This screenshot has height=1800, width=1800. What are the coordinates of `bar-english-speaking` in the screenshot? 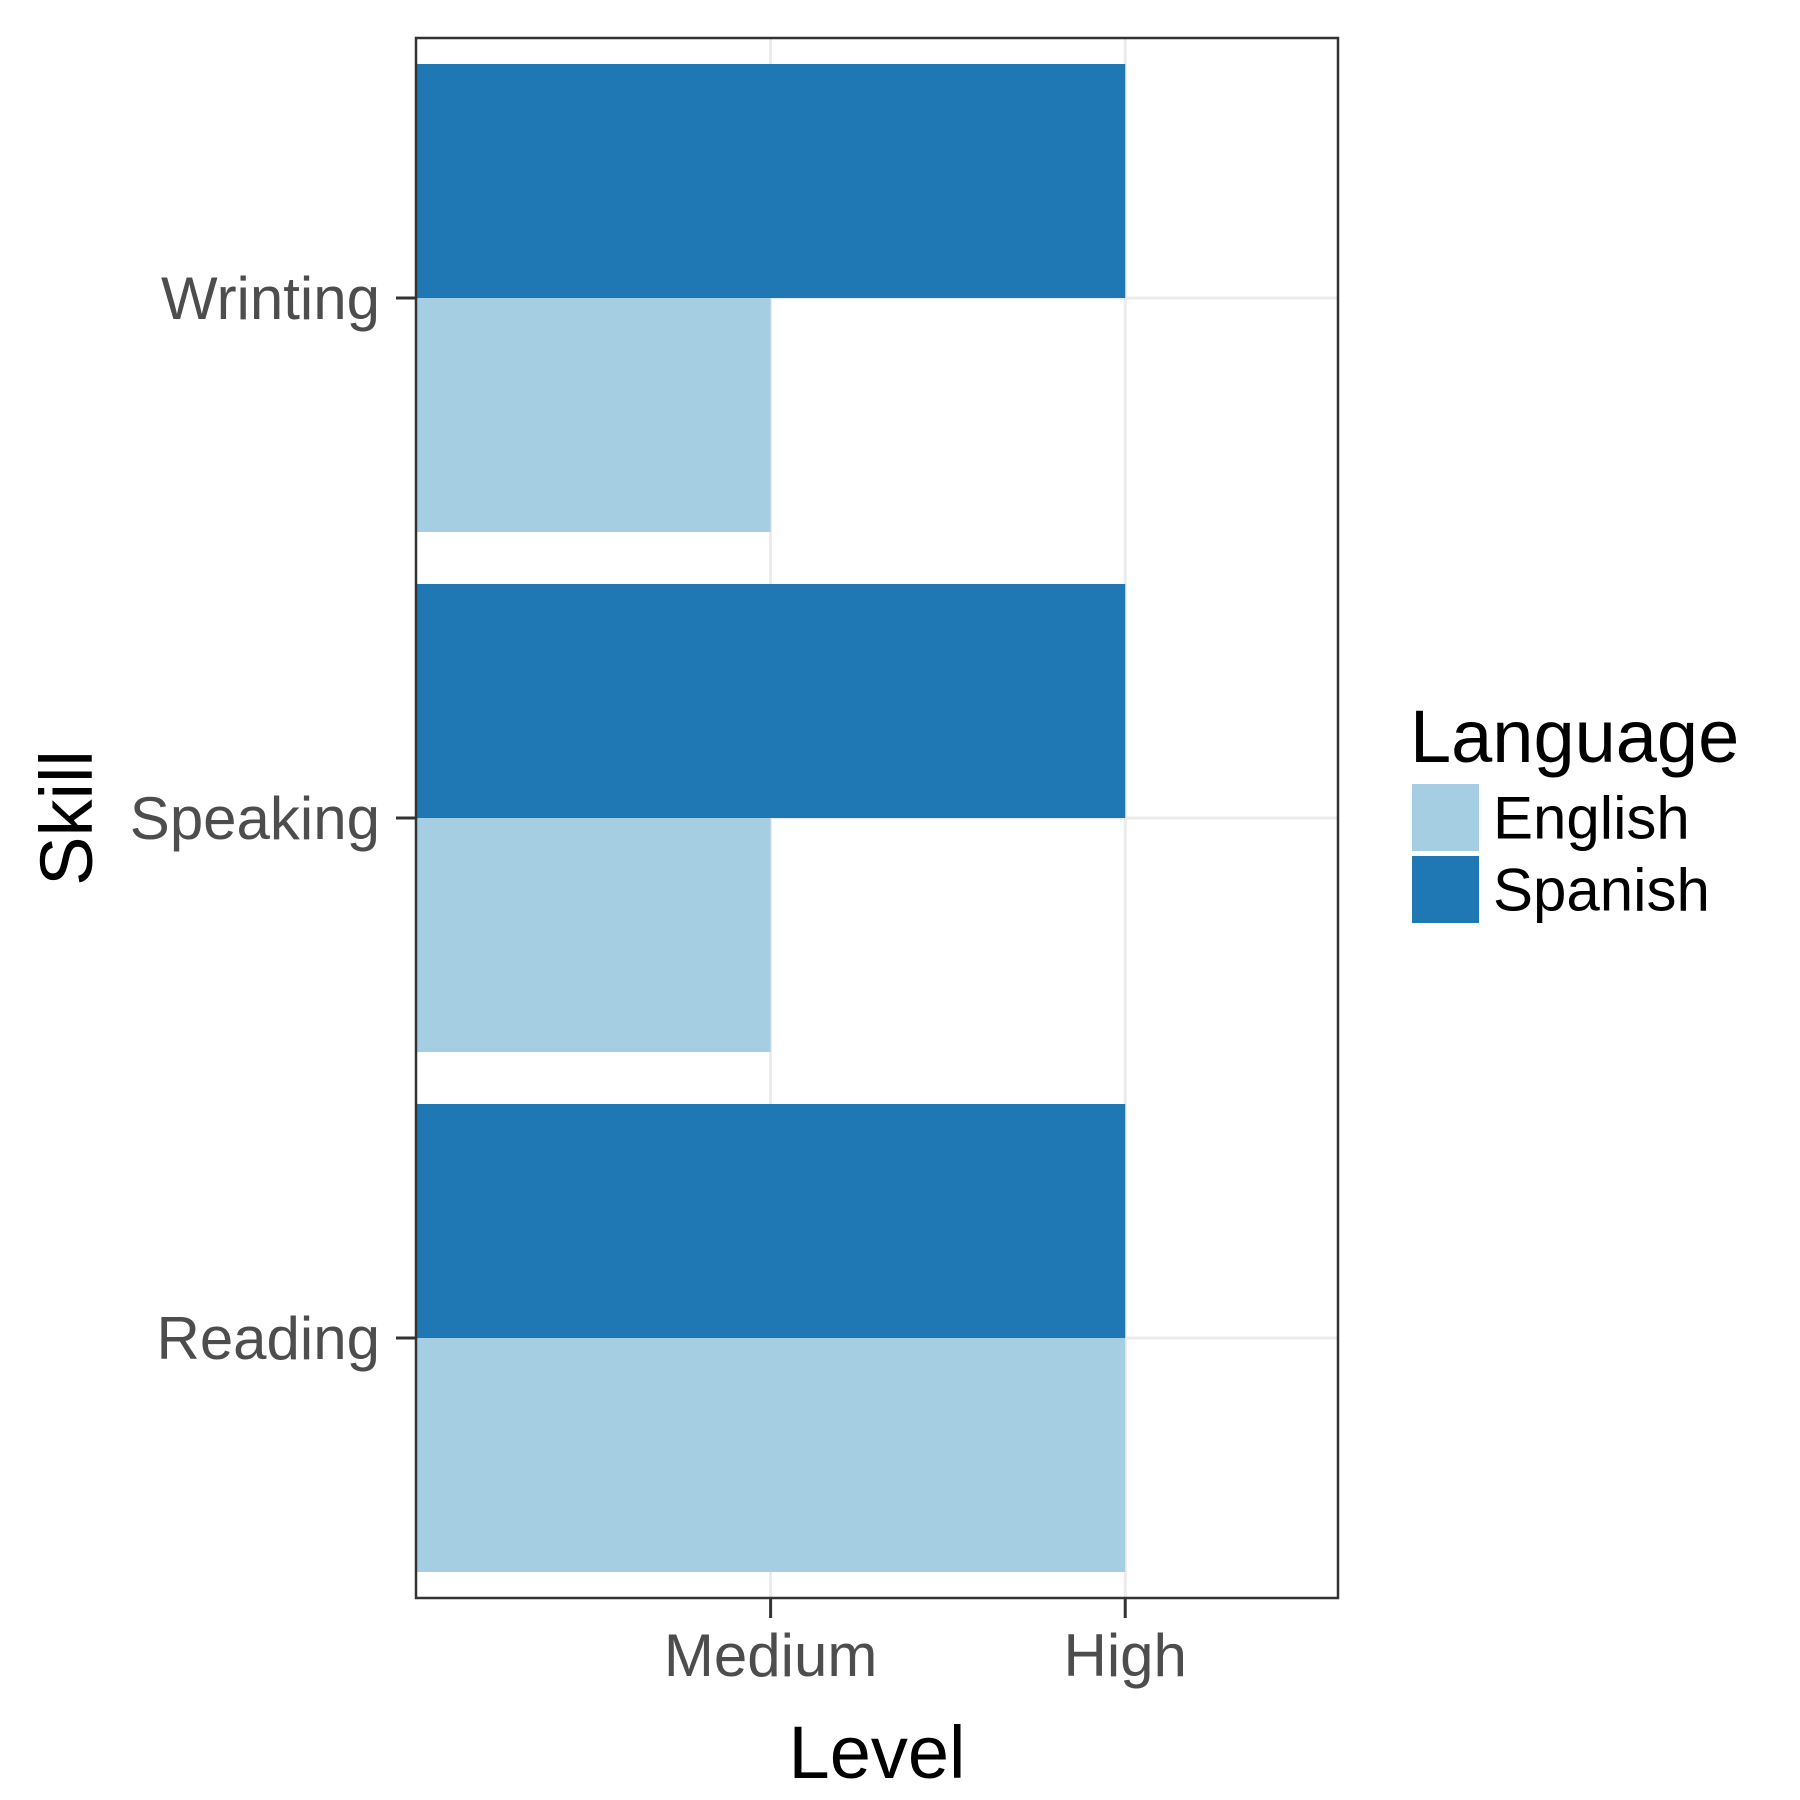 It's located at (593, 935).